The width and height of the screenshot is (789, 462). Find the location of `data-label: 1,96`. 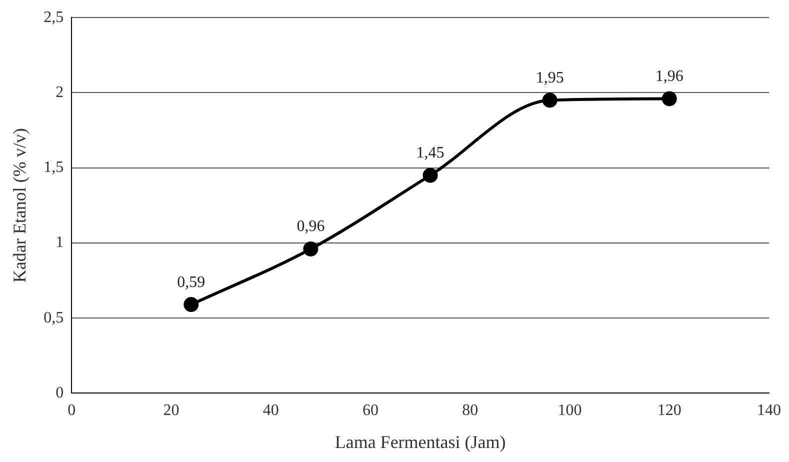

data-label: 1,96 is located at coordinates (669, 76).